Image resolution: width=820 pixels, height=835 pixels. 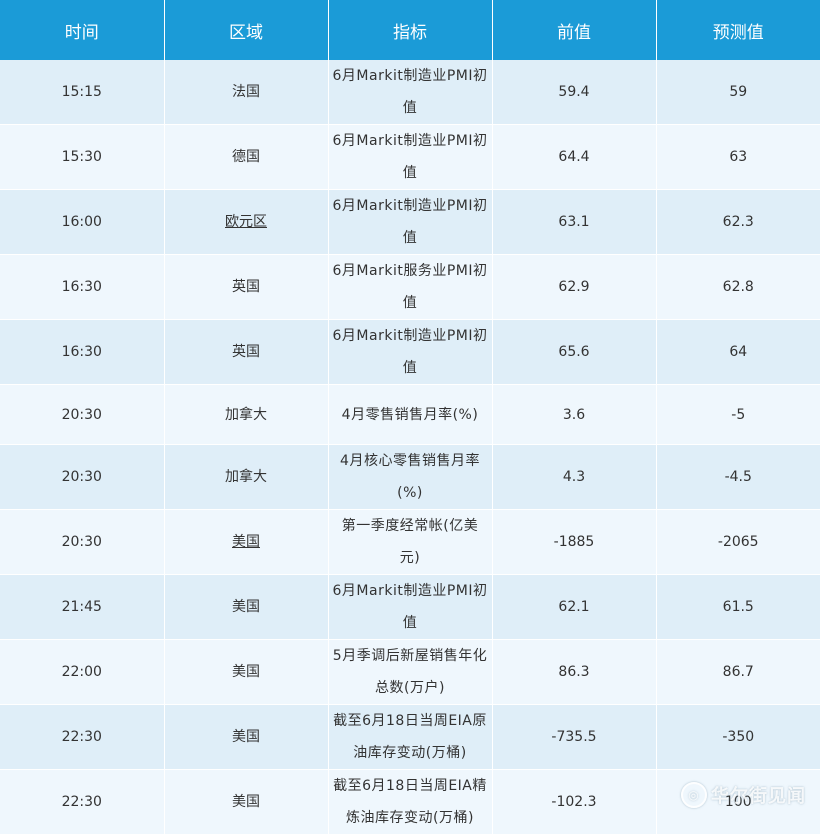 I want to click on previous-cell: -102.3, so click(x=574, y=802).